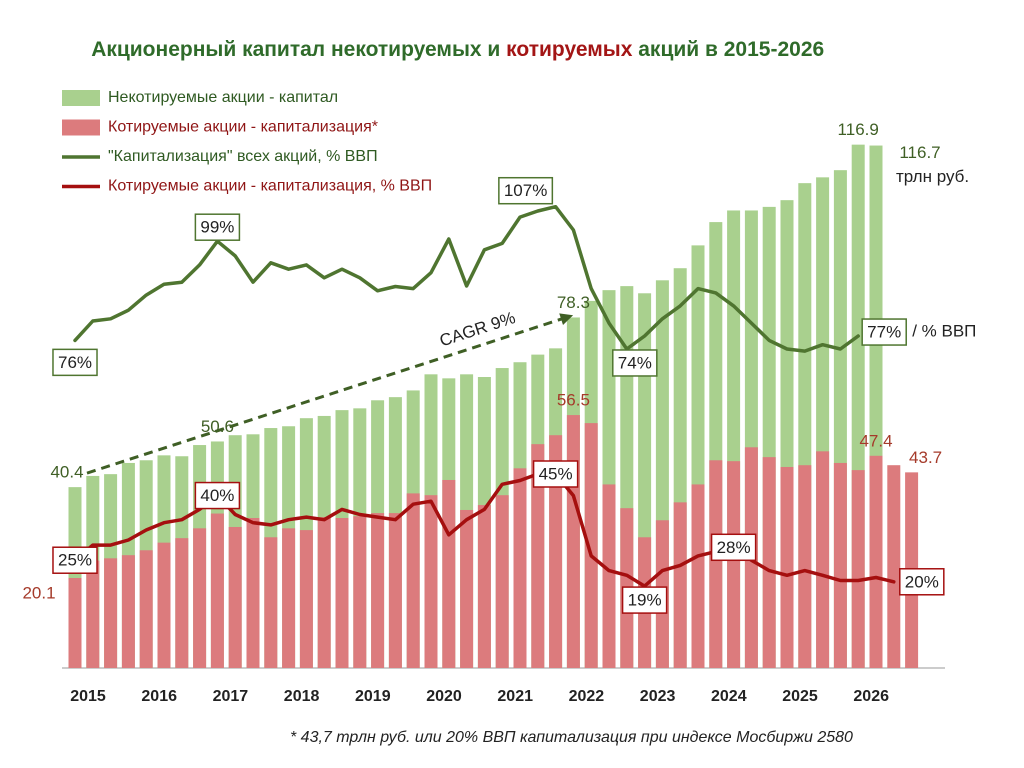 This screenshot has width=1024, height=768. I want to click on line-value-label: 25%, so click(75, 560).